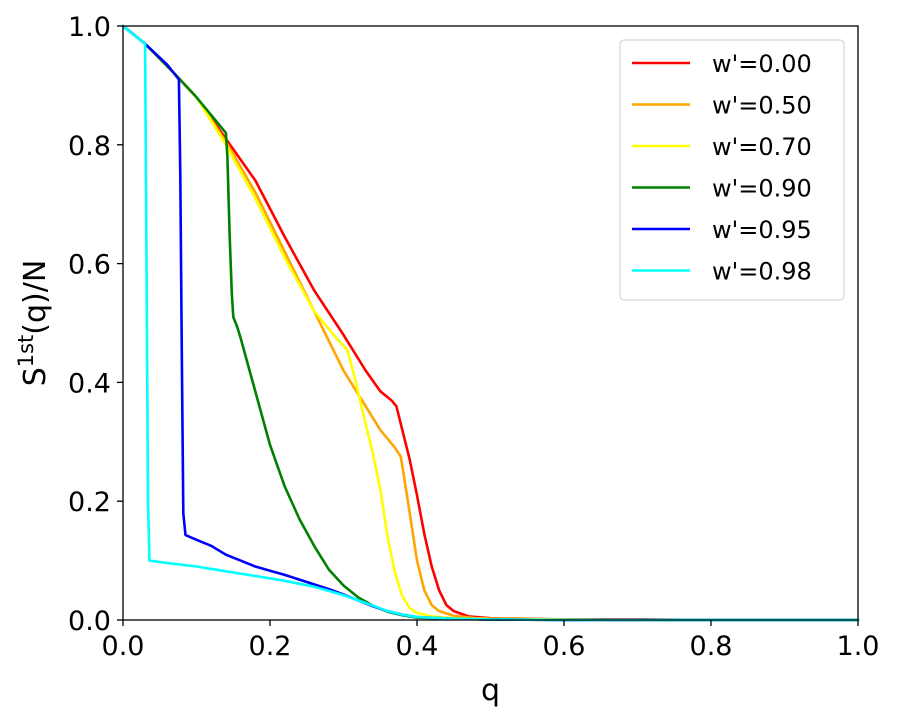  What do you see at coordinates (858, 646) in the screenshot?
I see `x-tick-label: 1.0` at bounding box center [858, 646].